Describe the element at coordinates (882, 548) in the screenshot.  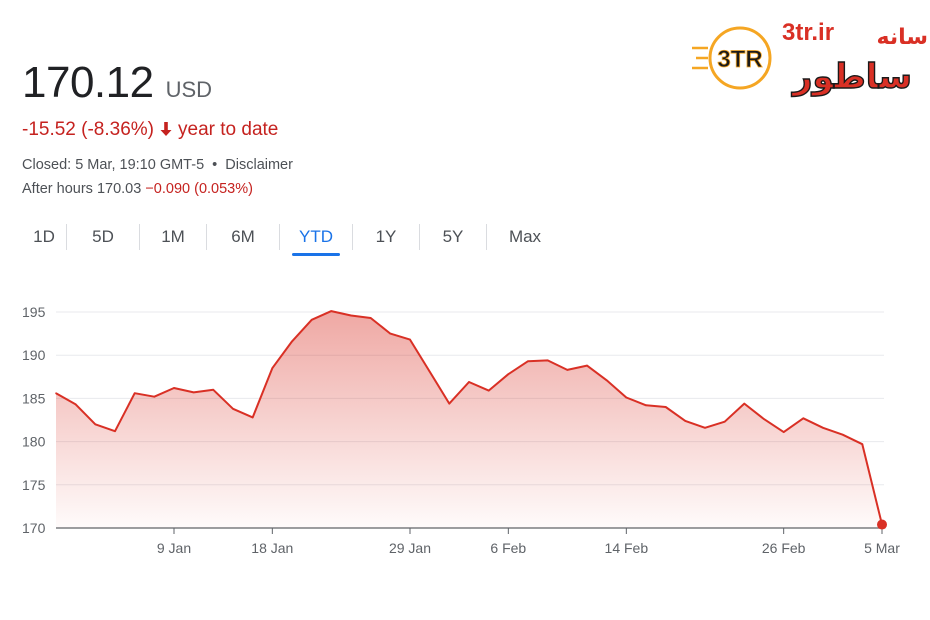
I see `x-tick-label: 5 Mar` at that location.